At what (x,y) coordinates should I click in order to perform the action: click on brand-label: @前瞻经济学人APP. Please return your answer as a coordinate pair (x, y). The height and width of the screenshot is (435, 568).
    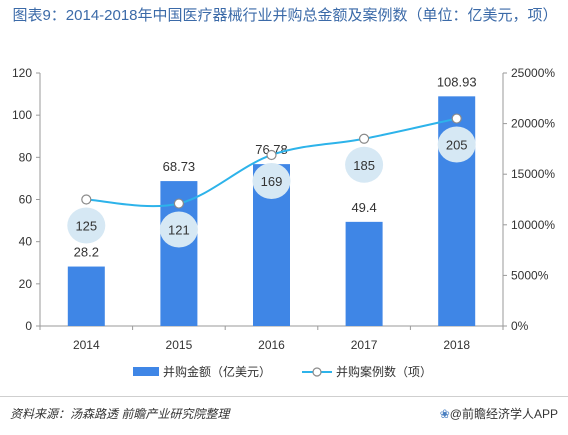
    Looking at the image, I should click on (503, 414).